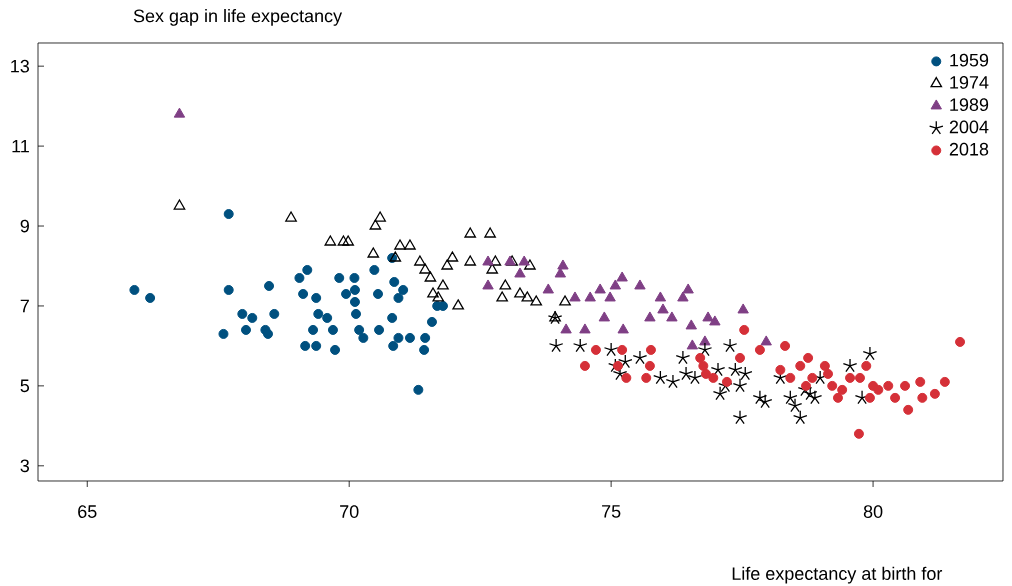 This screenshot has width=1012, height=586. What do you see at coordinates (87, 511) in the screenshot?
I see `x-tick-label: 65` at bounding box center [87, 511].